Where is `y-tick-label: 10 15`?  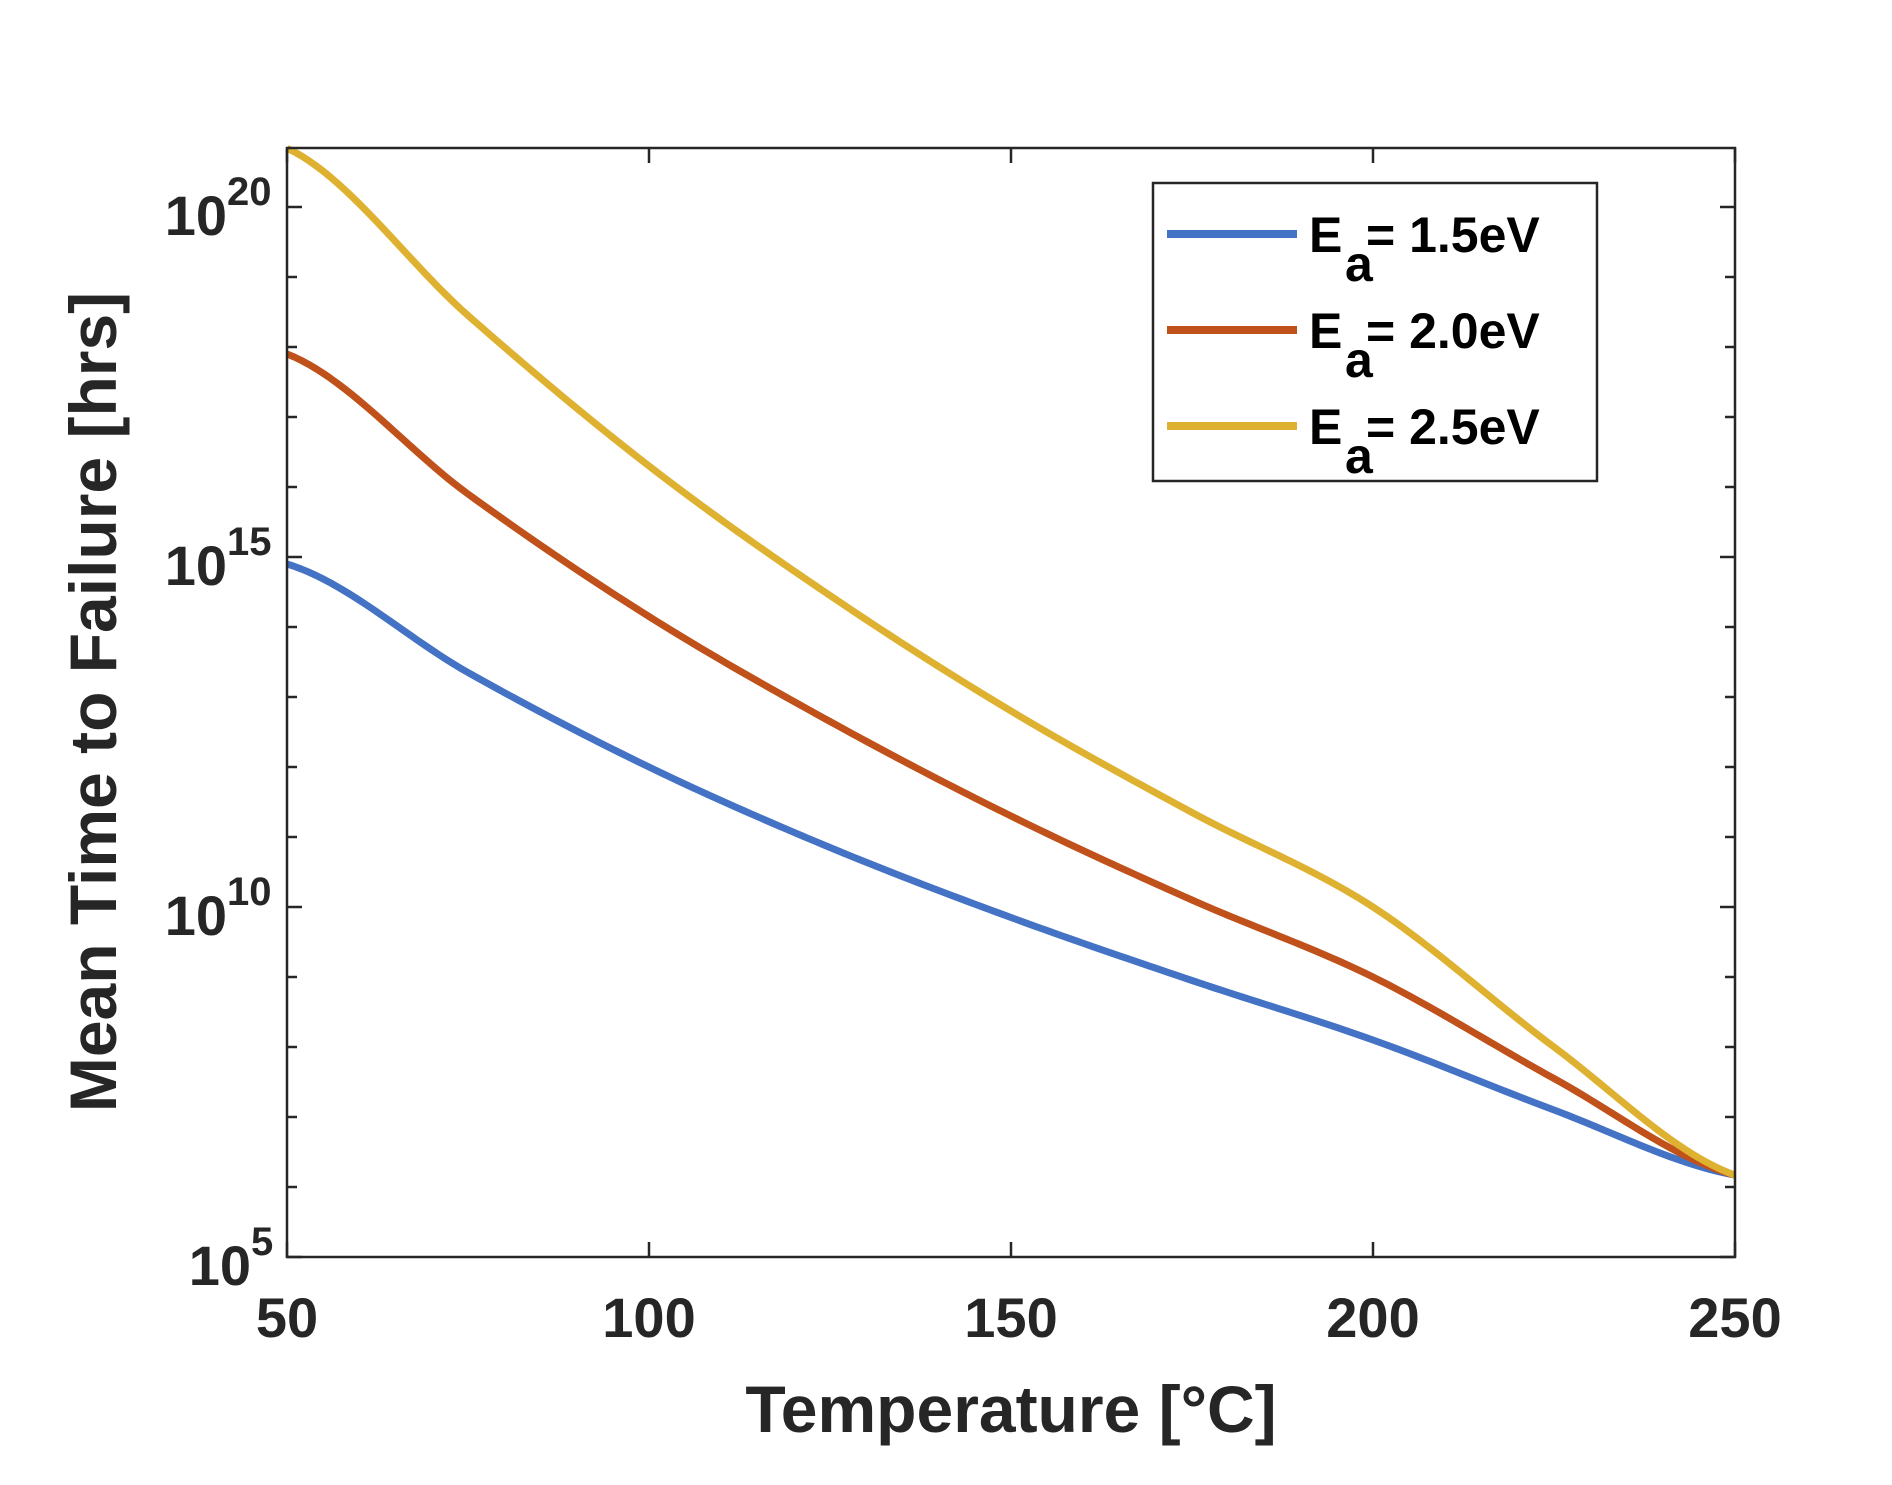 y-tick-label: 10 15 is located at coordinates (218, 558).